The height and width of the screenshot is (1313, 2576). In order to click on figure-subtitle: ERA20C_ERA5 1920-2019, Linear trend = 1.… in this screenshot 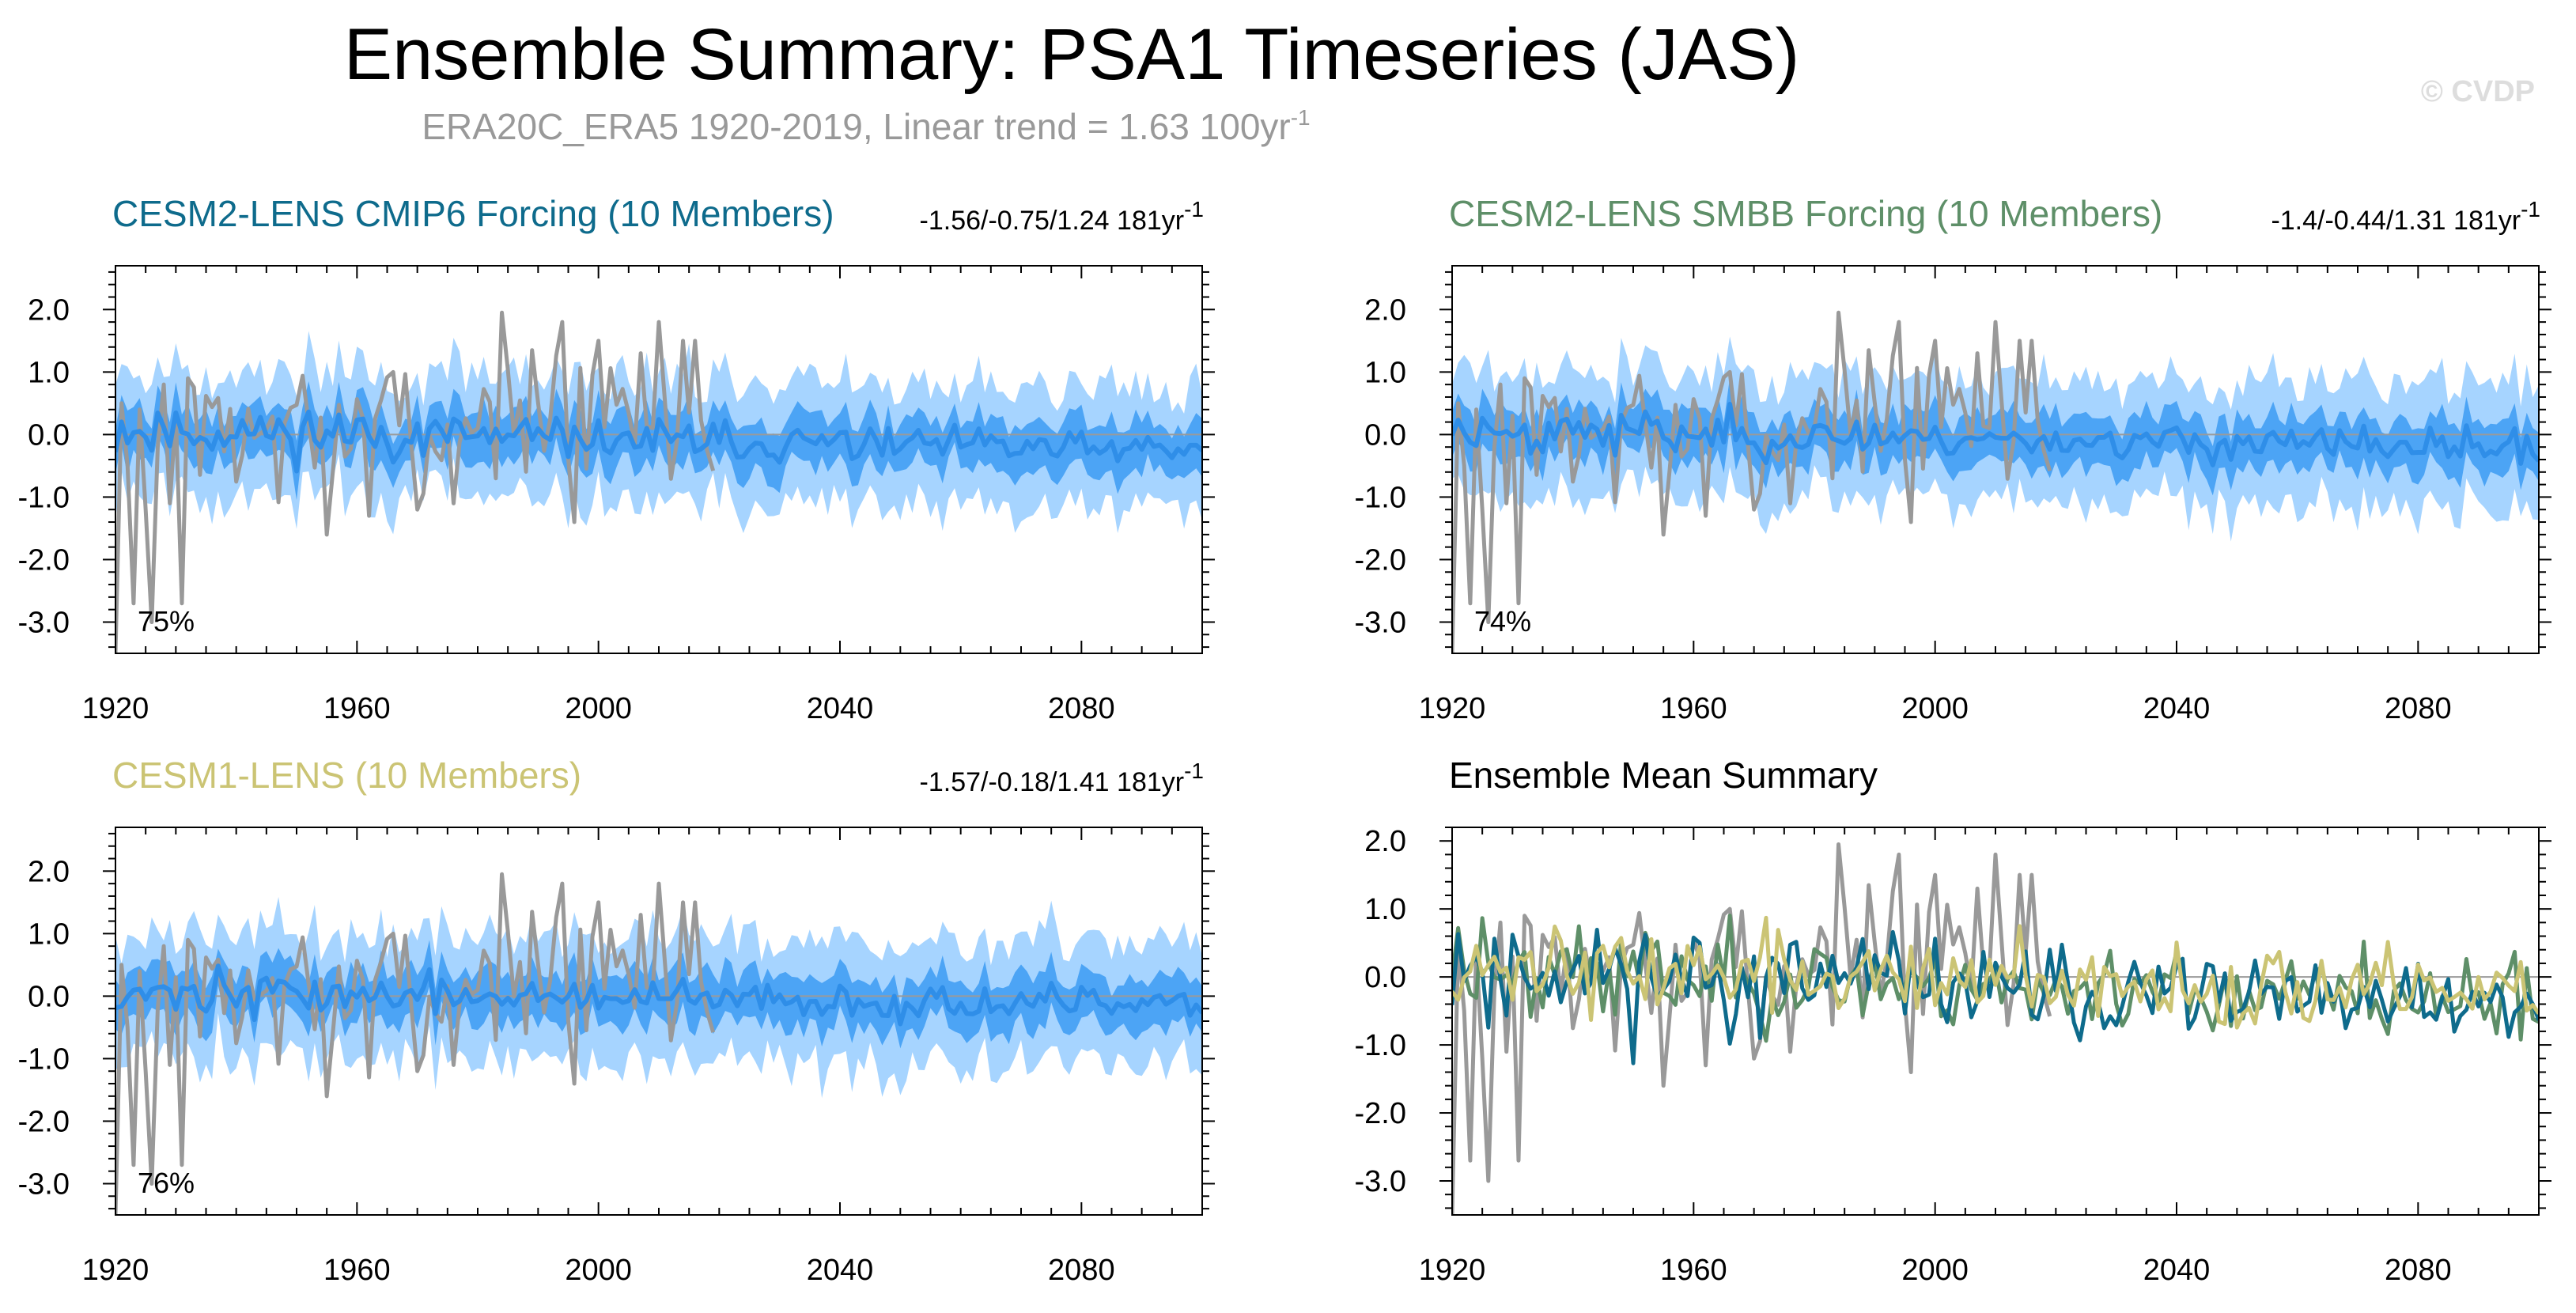, I will do `click(866, 126)`.